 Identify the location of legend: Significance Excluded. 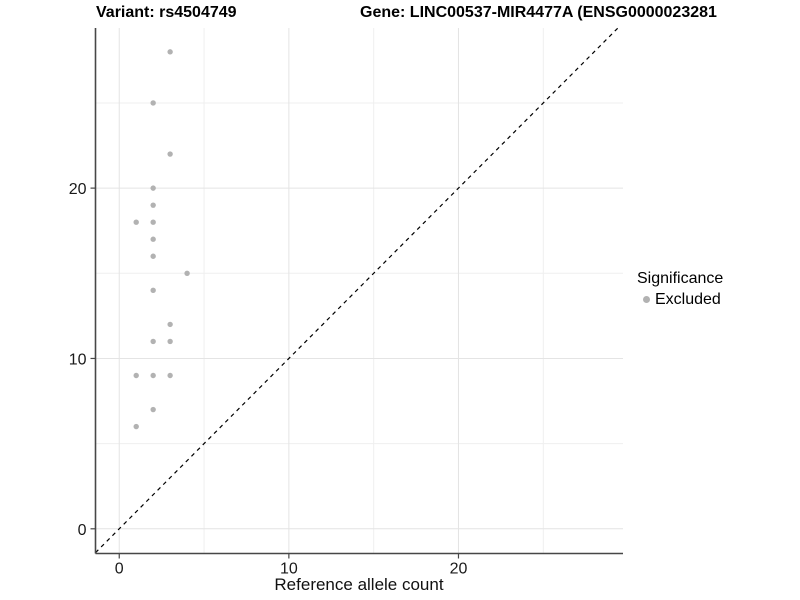
(680, 289).